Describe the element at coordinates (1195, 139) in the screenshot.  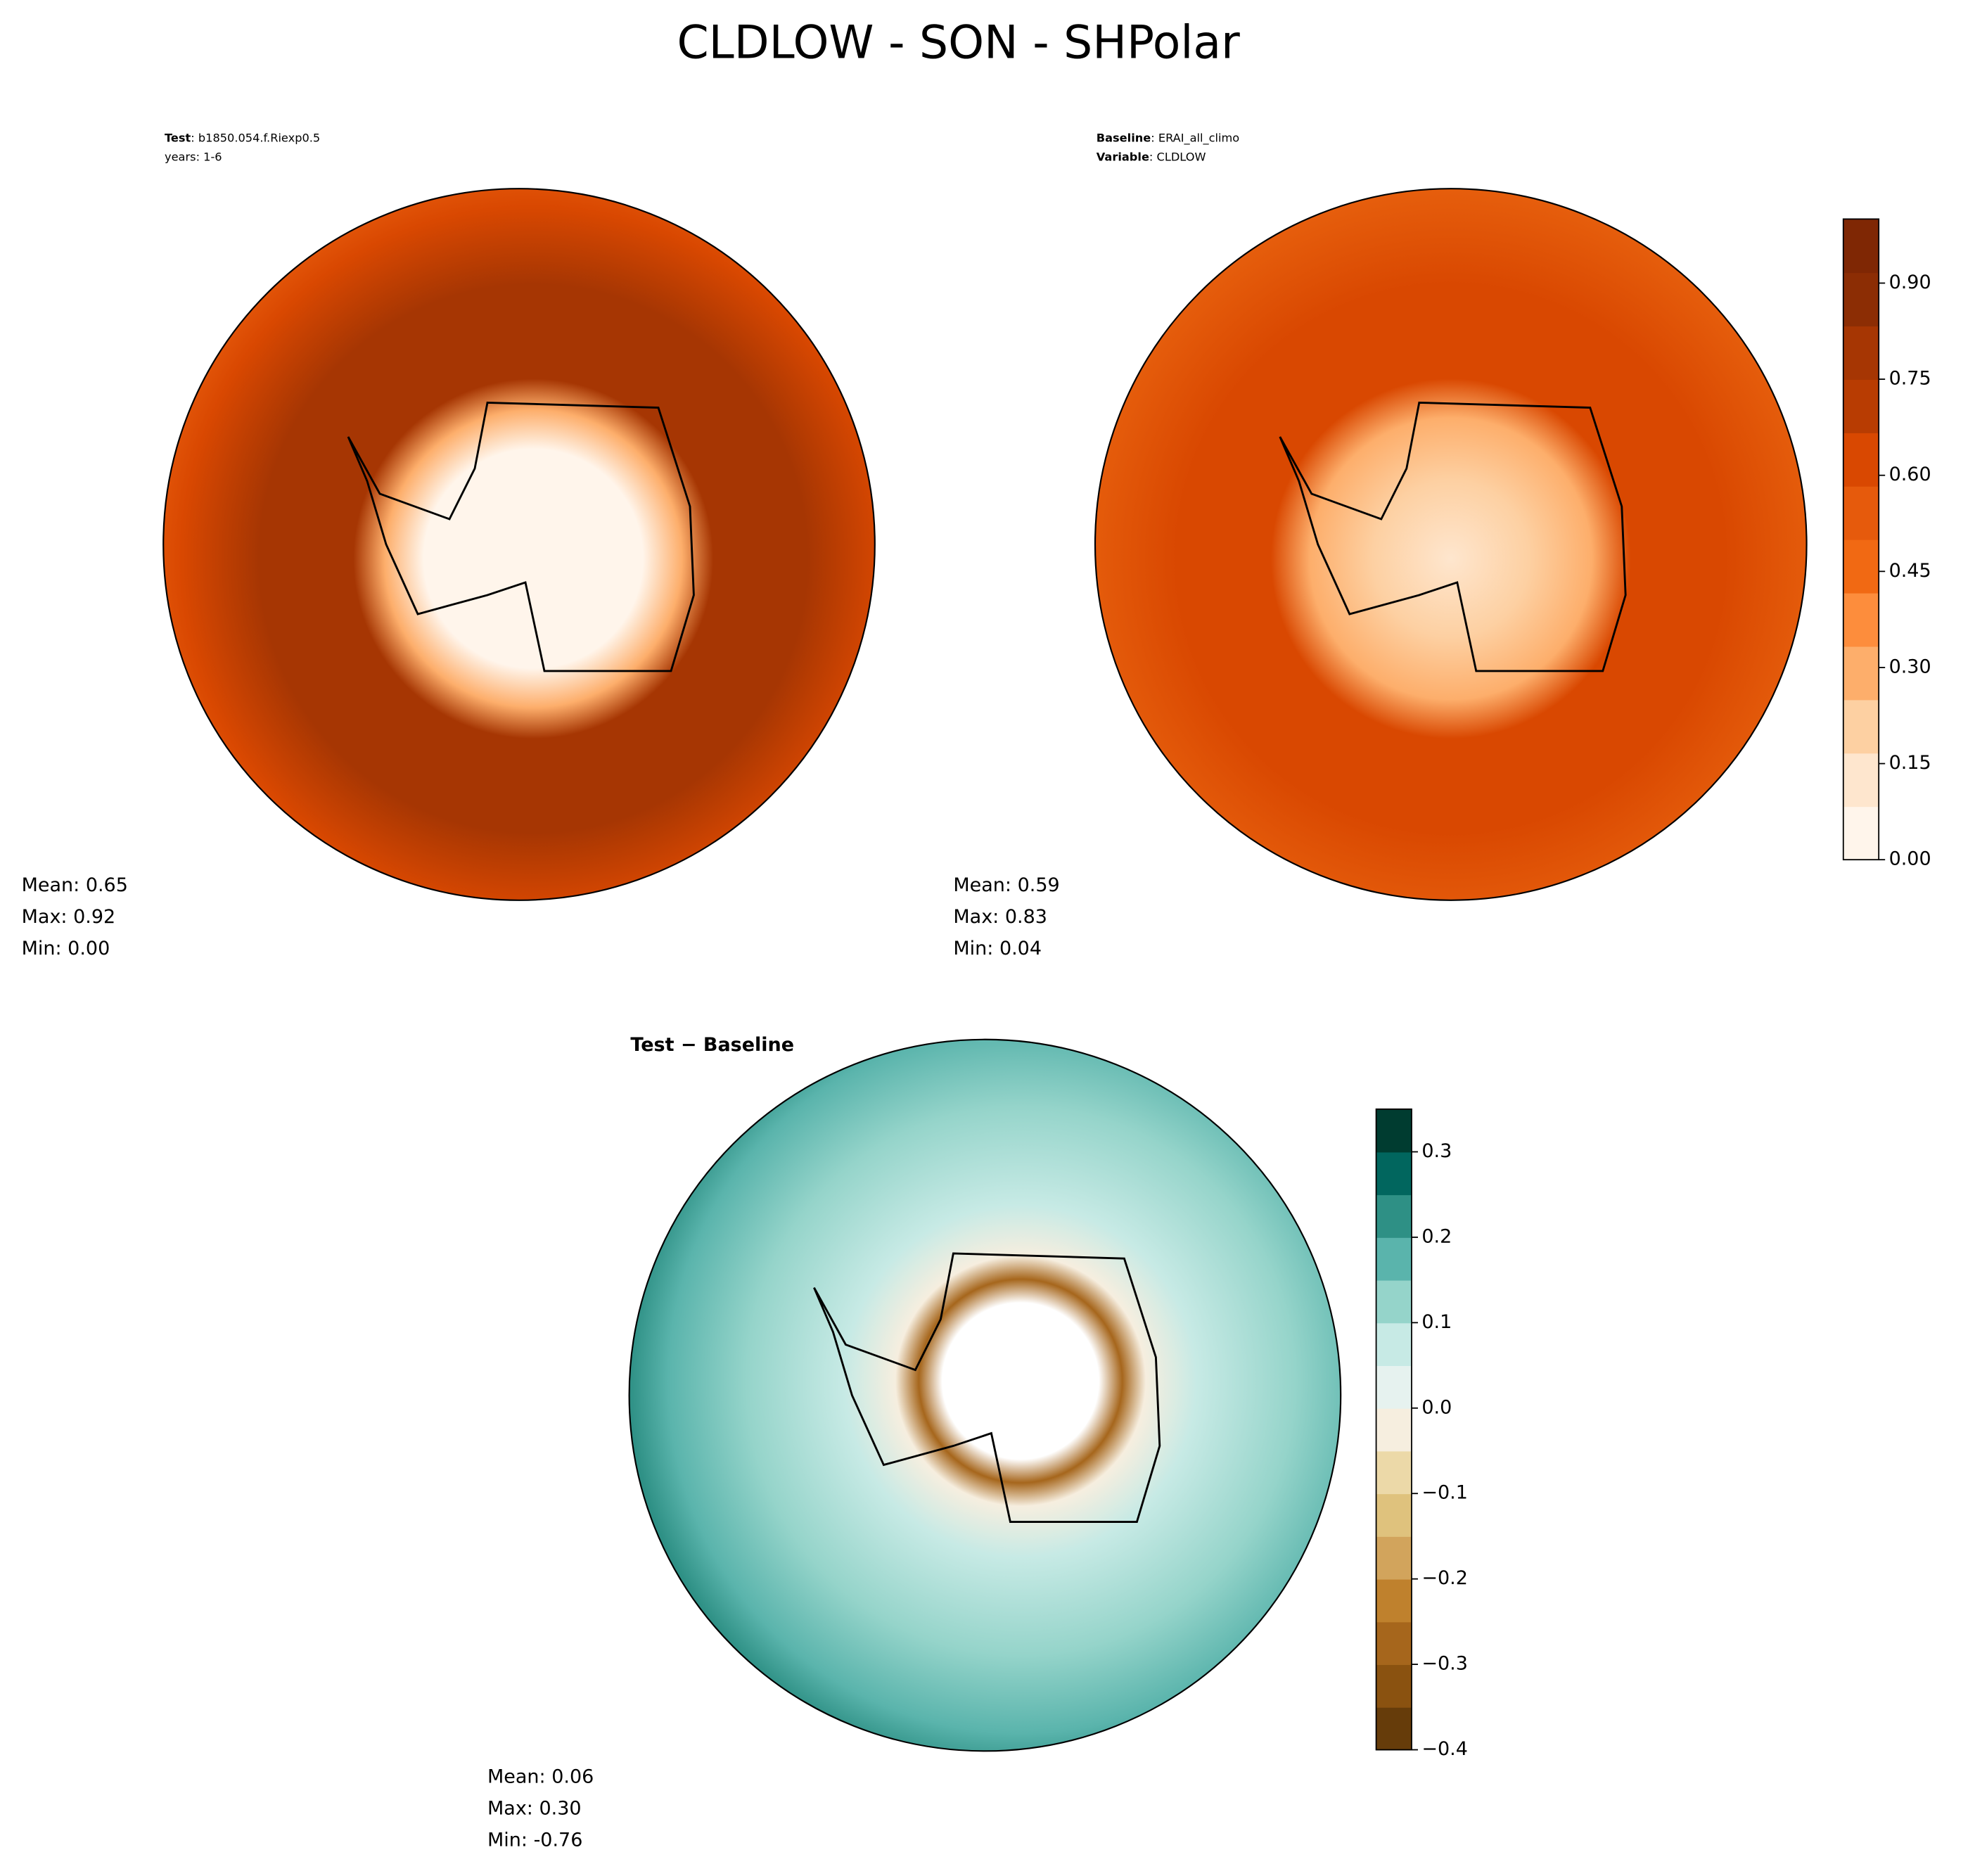
I see `header-text: : ERAI_all_climo` at that location.